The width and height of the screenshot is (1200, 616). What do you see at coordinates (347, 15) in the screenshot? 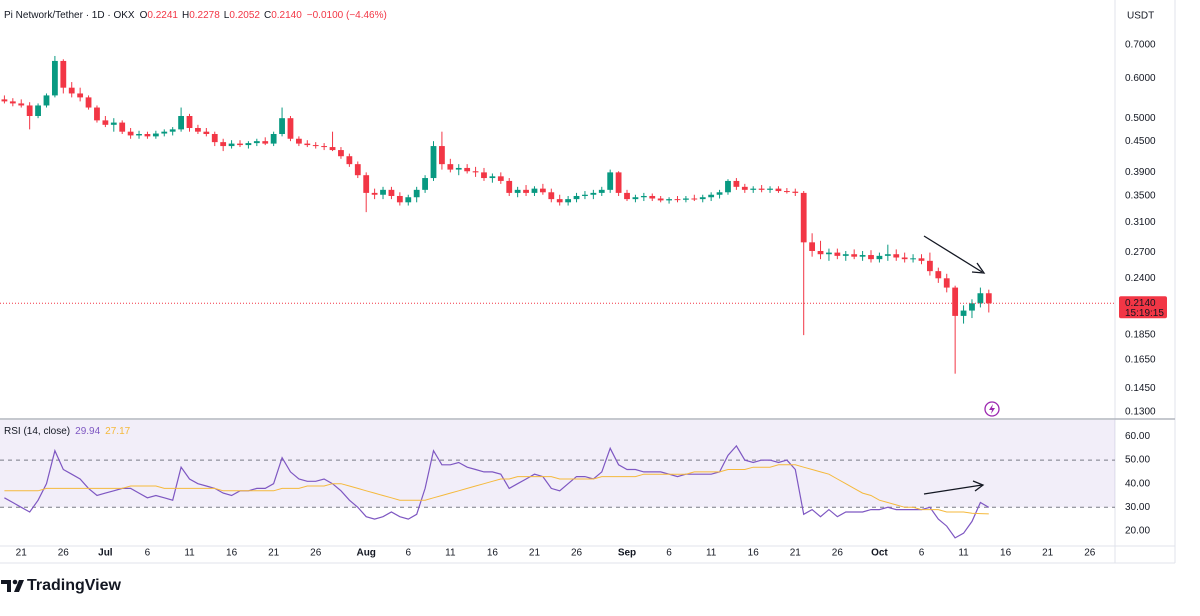
I see `change: −0.0100 (−4.46%)` at bounding box center [347, 15].